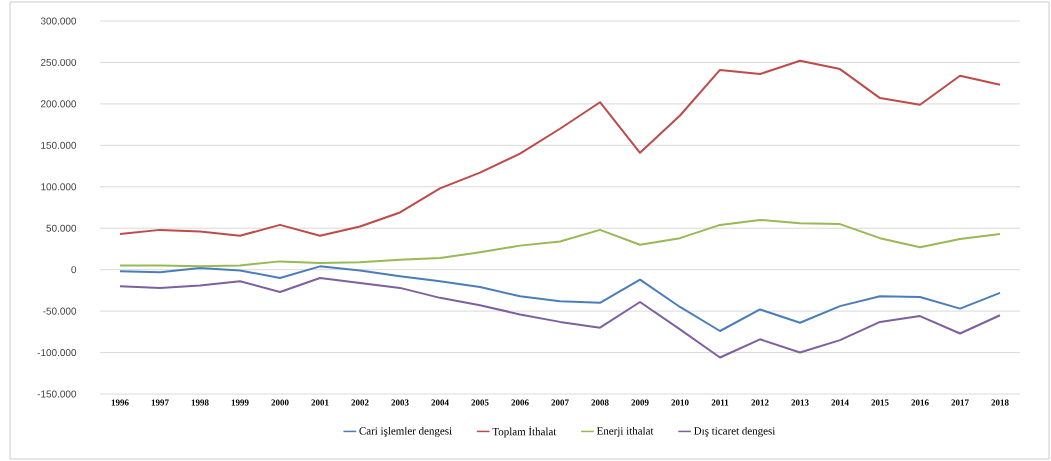 This screenshot has height=461, width=1051. I want to click on x-tick-label: 2017, so click(960, 402).